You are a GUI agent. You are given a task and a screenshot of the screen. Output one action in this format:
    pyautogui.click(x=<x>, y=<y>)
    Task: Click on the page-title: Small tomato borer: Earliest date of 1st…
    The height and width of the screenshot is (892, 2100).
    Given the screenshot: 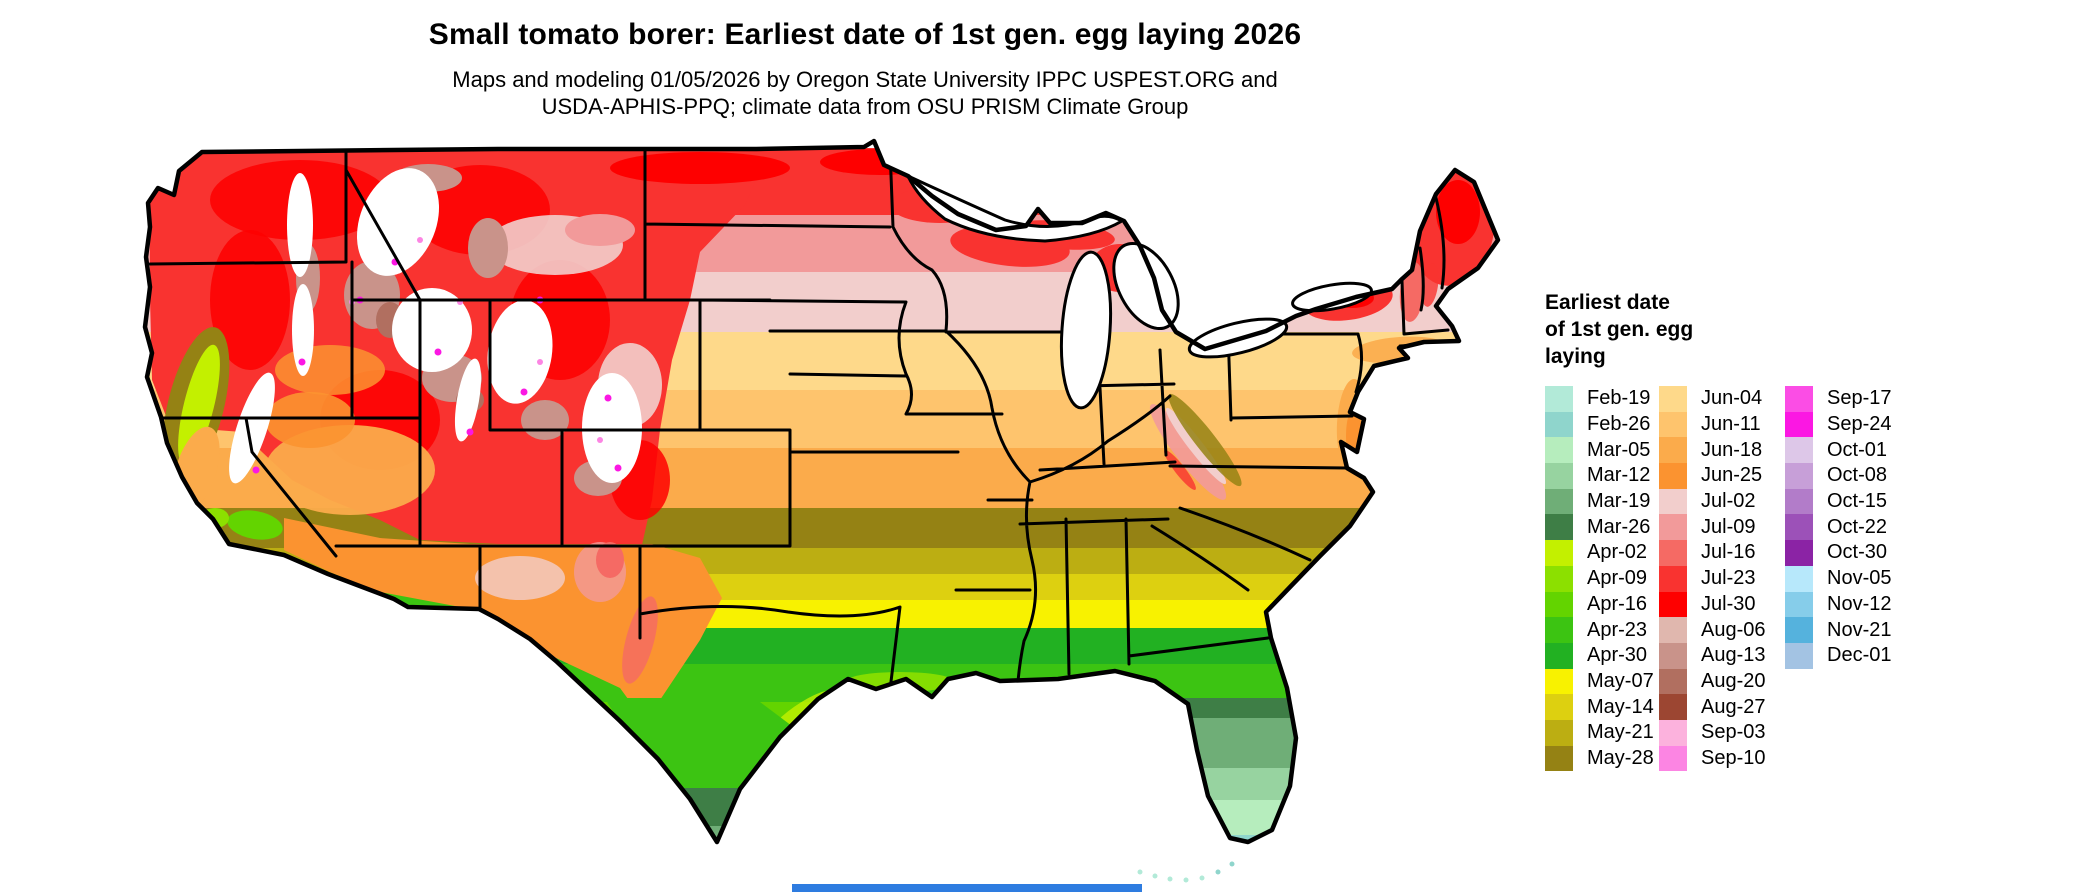 What is the action you would take?
    pyautogui.click(x=865, y=34)
    